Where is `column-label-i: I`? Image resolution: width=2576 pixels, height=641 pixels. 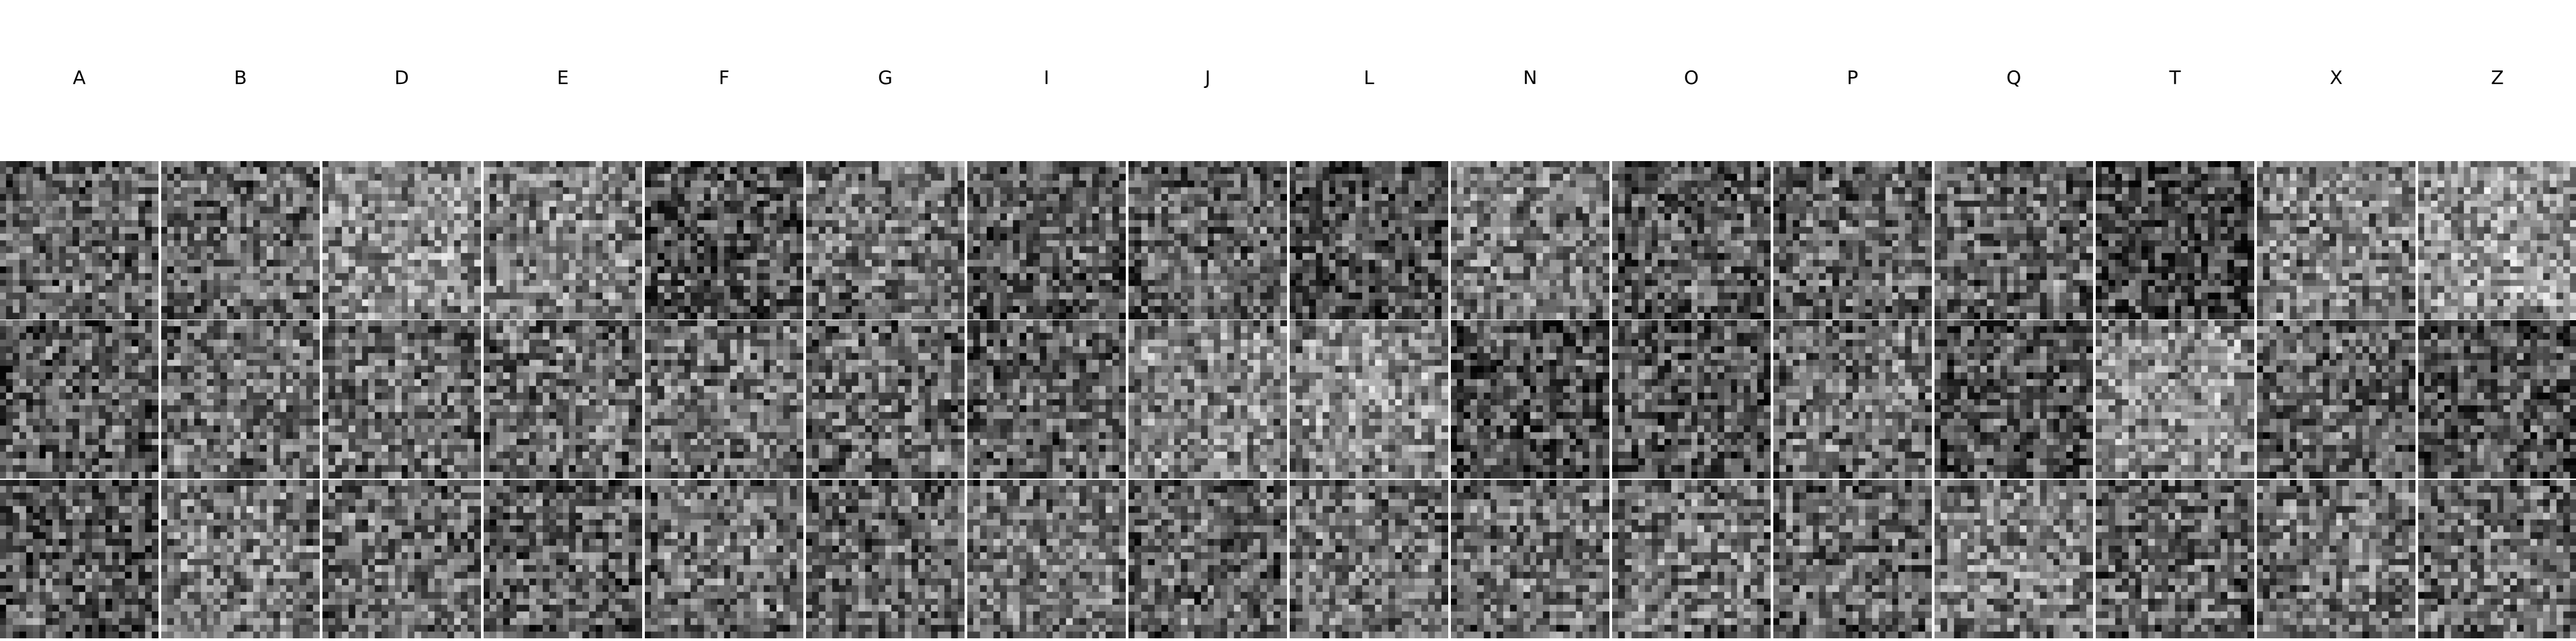 column-label-i: I is located at coordinates (1046, 77).